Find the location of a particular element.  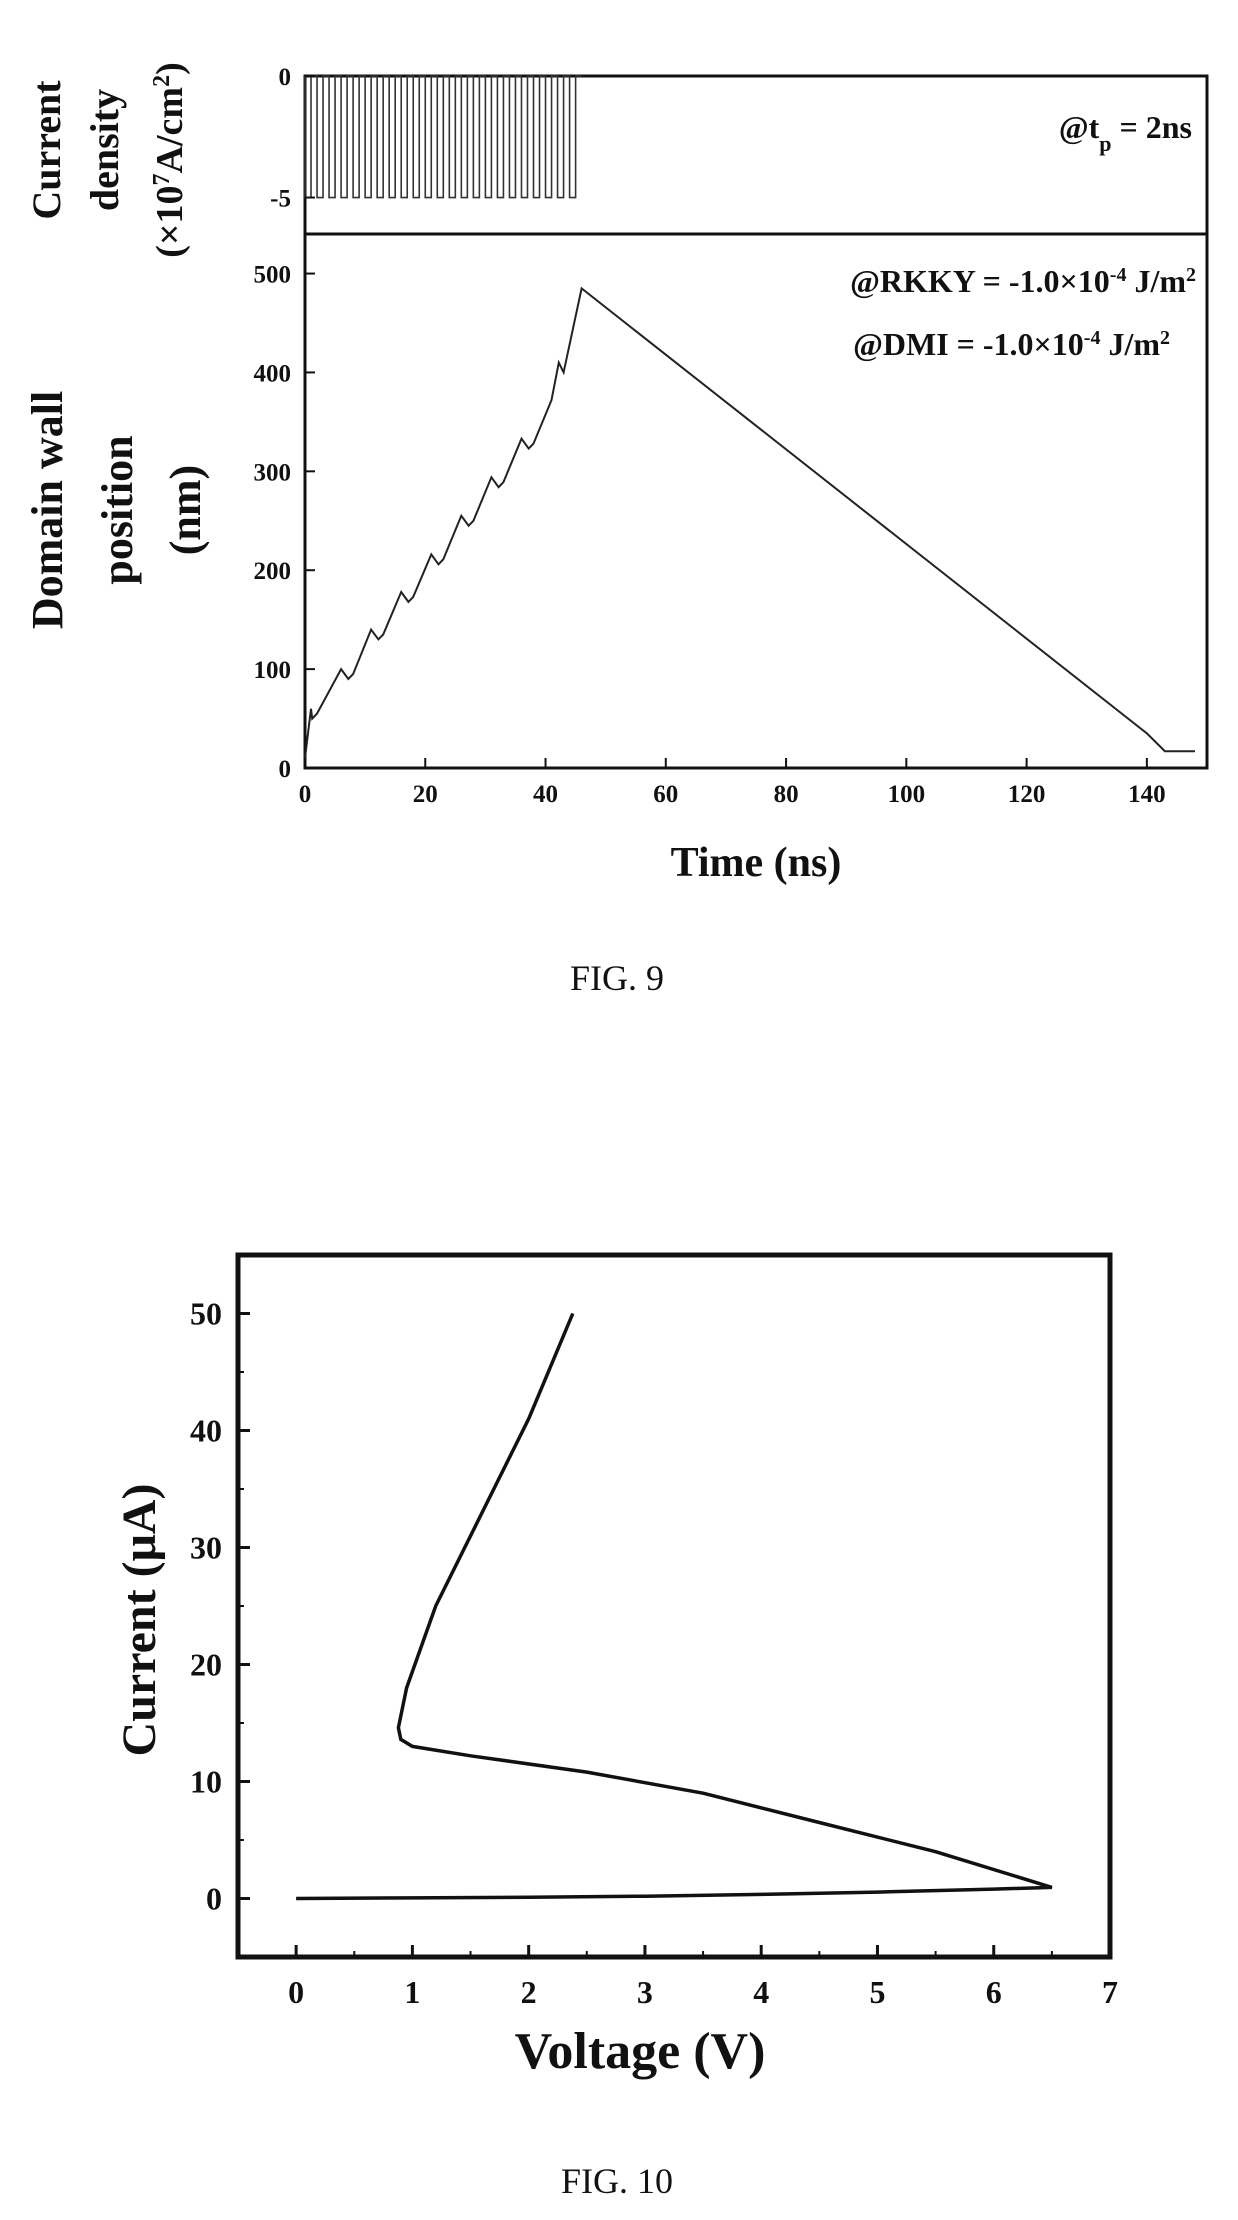

fig9-ytick-label: 200 is located at coordinates (273, 571).